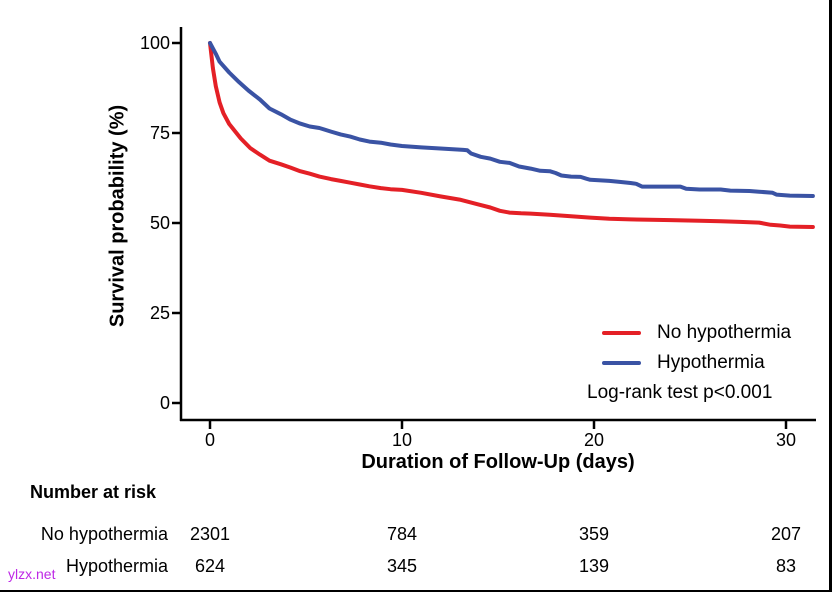  What do you see at coordinates (210, 534) in the screenshot?
I see `risk-value: 2301` at bounding box center [210, 534].